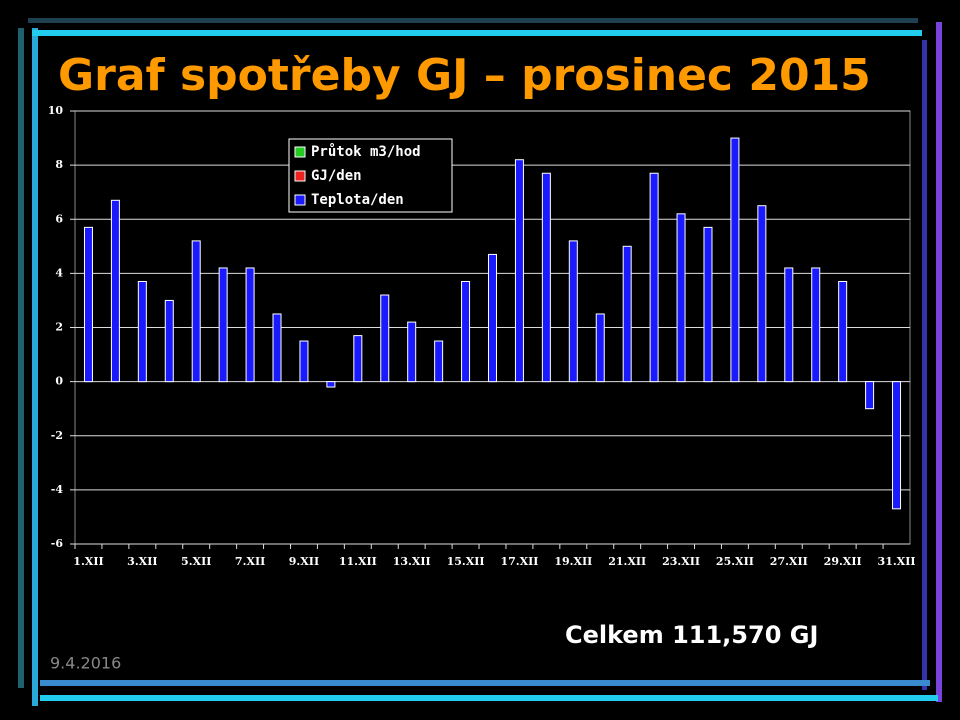 The image size is (960, 720). What do you see at coordinates (357, 200) in the screenshot?
I see `legend-label: Teplota/den` at bounding box center [357, 200].